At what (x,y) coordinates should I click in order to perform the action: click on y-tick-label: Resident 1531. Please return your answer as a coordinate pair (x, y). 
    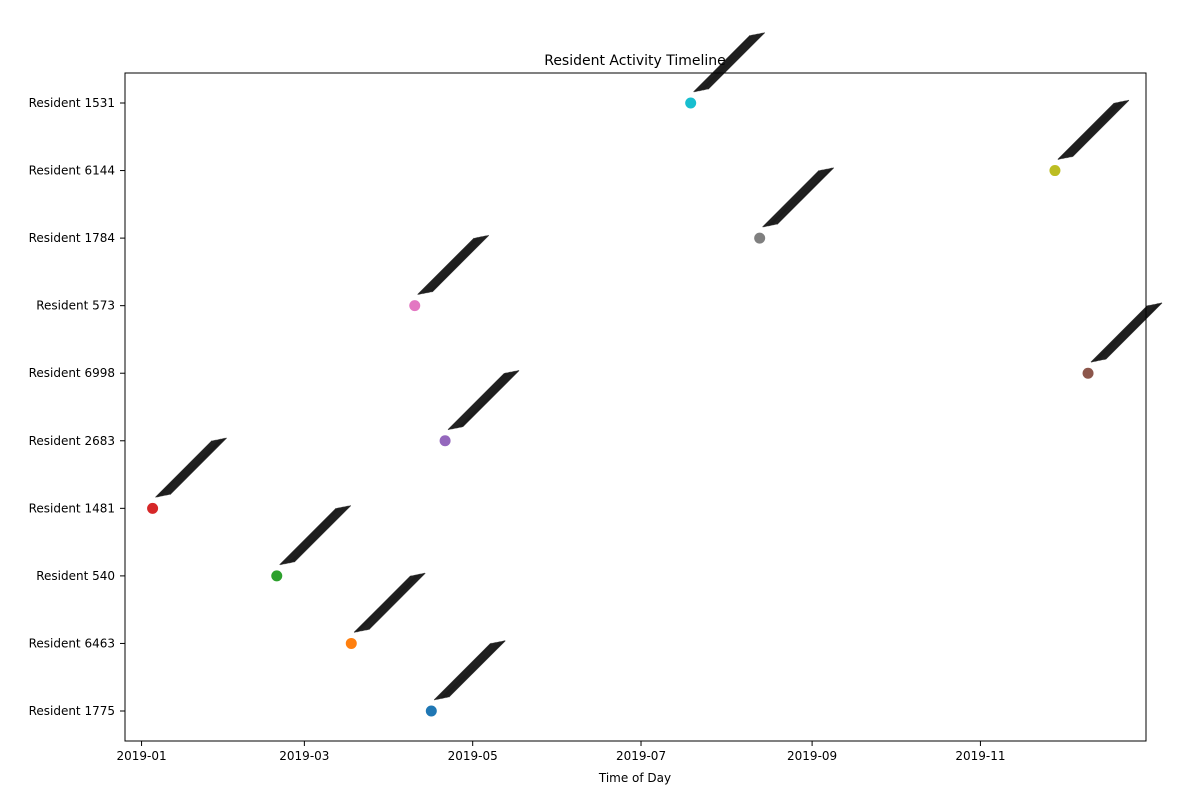
    Looking at the image, I should click on (72, 103).